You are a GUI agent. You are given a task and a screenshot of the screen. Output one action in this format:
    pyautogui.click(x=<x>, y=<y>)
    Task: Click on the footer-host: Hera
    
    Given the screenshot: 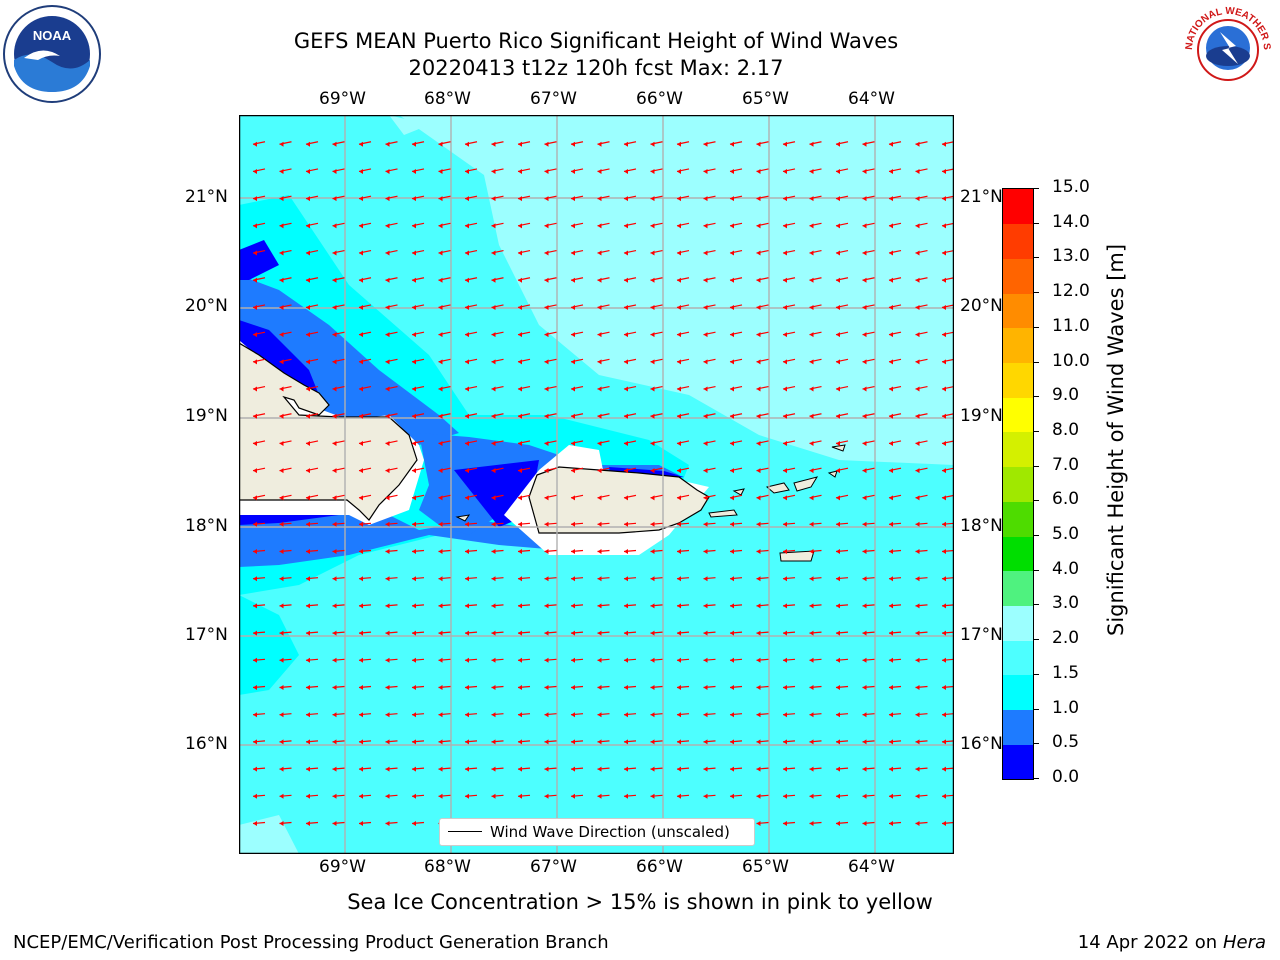 What is the action you would take?
    pyautogui.click(x=1244, y=942)
    